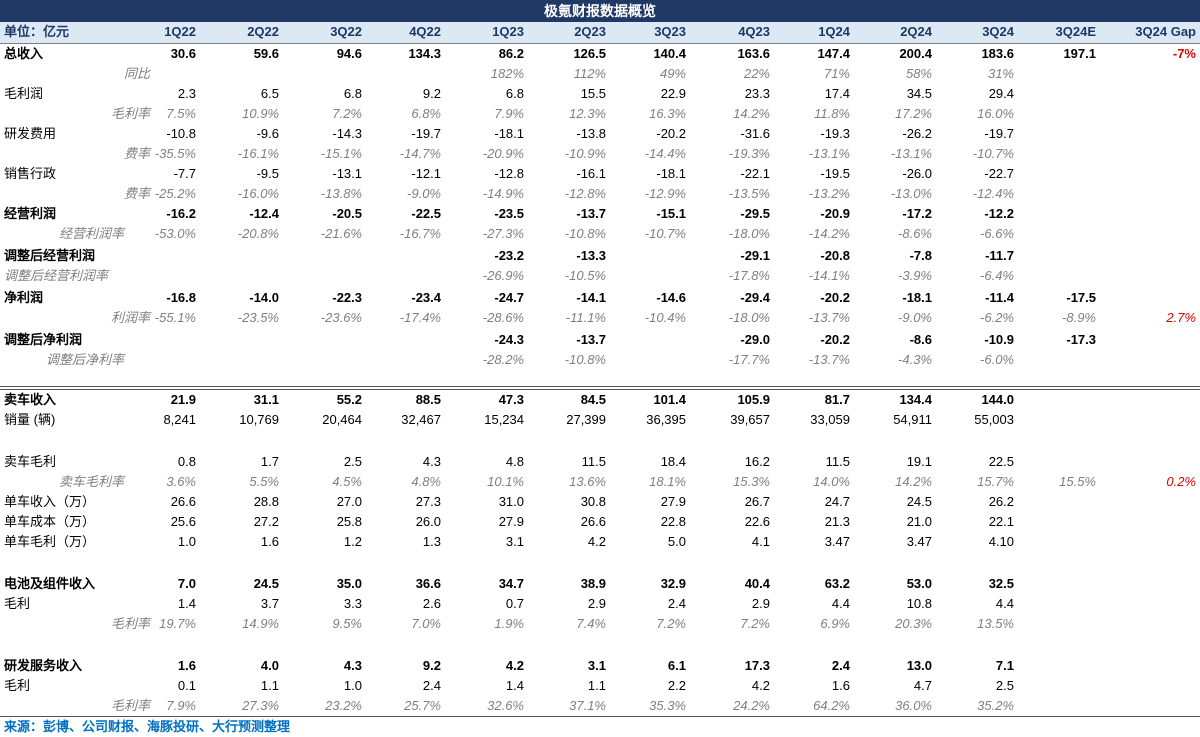 The height and width of the screenshot is (737, 1200). What do you see at coordinates (585, 193) in the screenshot?
I see `table-cell: -12.8%` at bounding box center [585, 193].